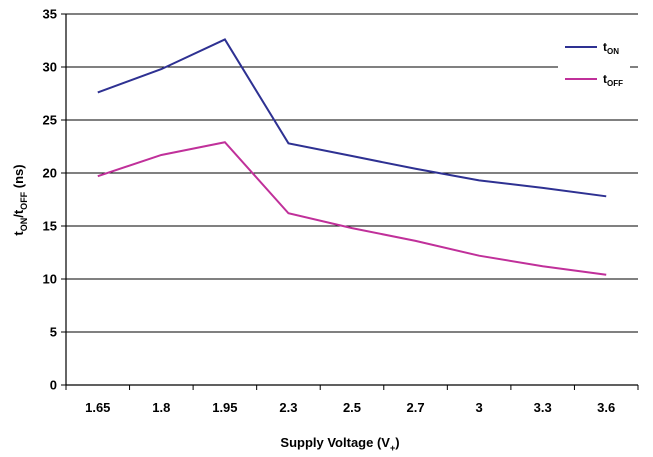 This screenshot has width=653, height=457. I want to click on y-tick-label-15: 15, so click(50, 226).